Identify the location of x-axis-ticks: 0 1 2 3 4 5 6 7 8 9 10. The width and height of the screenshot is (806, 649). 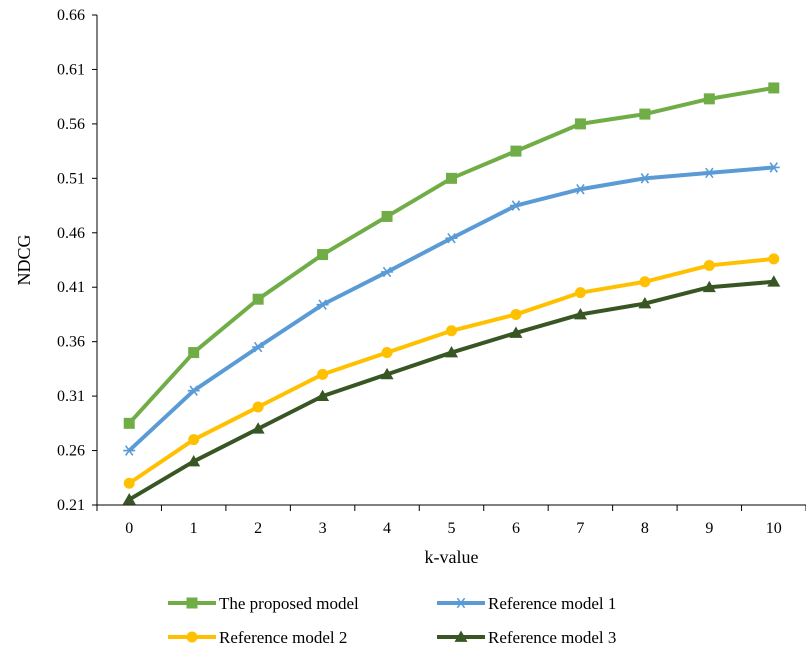
(451, 521).